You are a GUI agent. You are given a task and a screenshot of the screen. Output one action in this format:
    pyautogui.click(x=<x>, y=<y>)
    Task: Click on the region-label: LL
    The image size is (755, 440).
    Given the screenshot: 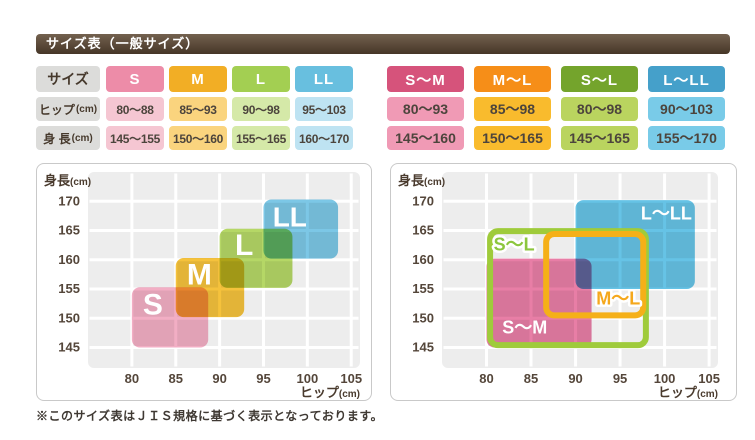 What is the action you would take?
    pyautogui.click(x=290, y=217)
    